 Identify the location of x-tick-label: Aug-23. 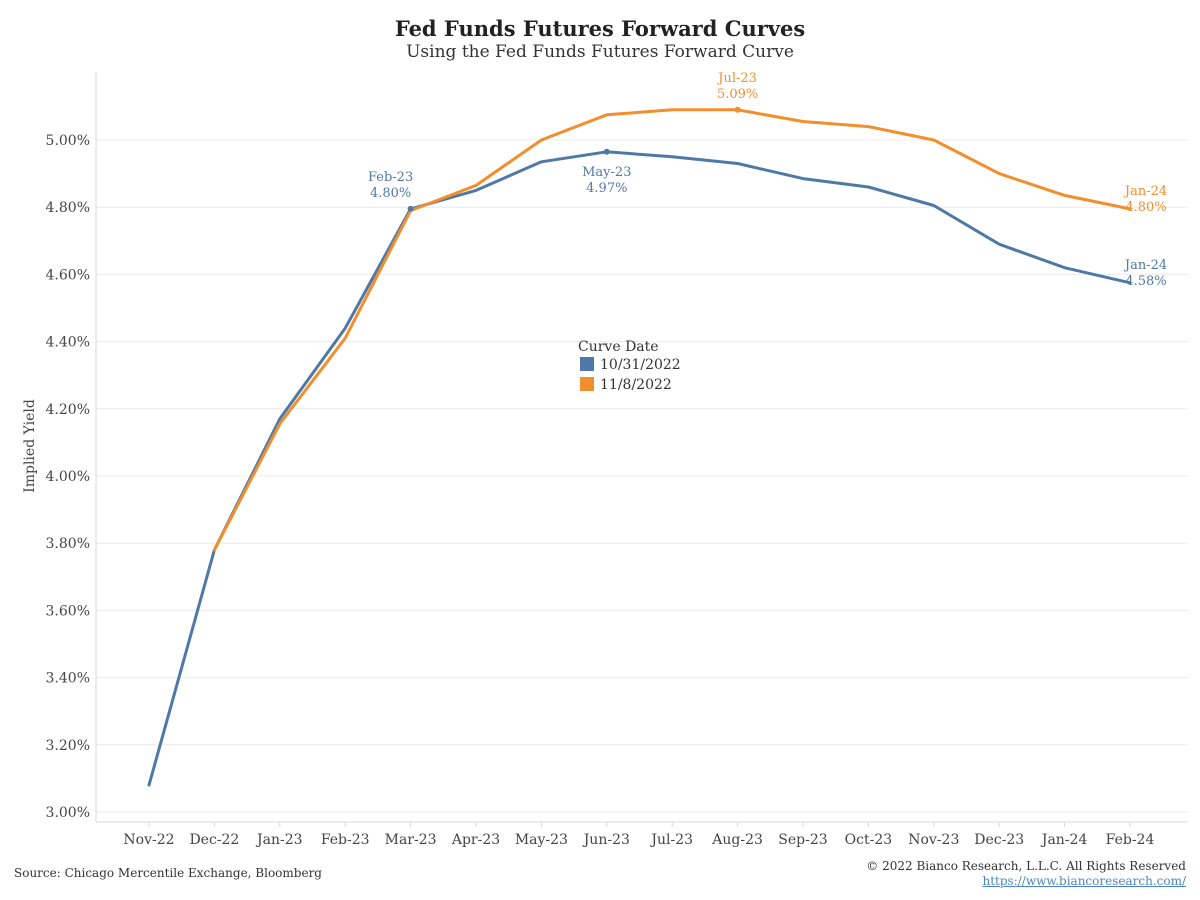
(737, 840).